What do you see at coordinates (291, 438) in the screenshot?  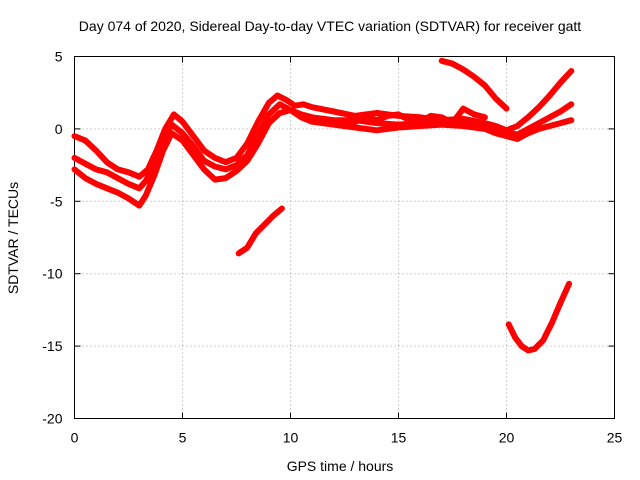 I see `x-tick-label: 10` at bounding box center [291, 438].